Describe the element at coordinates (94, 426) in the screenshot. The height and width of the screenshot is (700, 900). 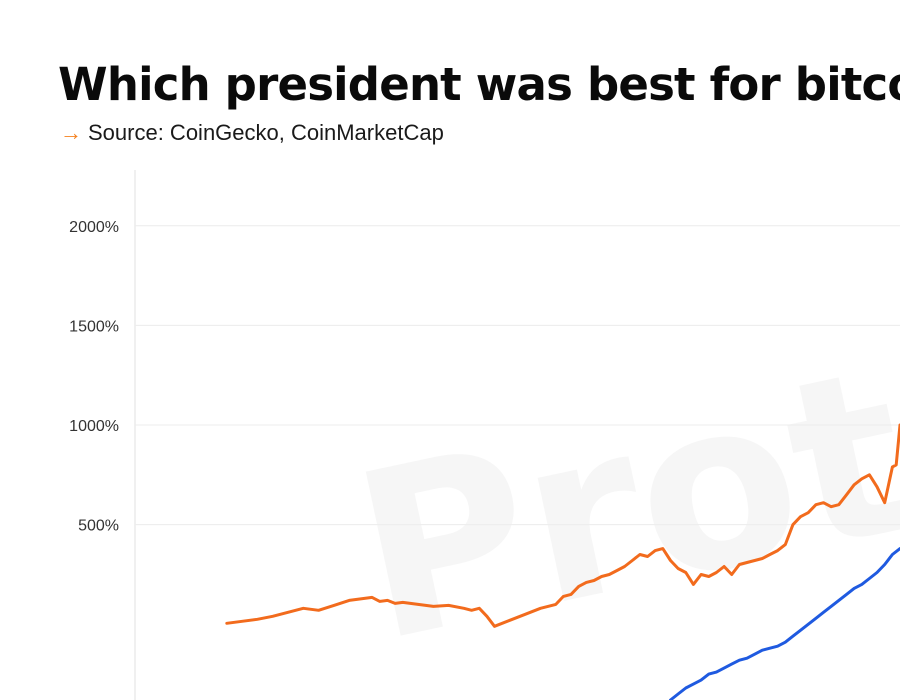
I see `y-tick-label: 1000%` at that location.